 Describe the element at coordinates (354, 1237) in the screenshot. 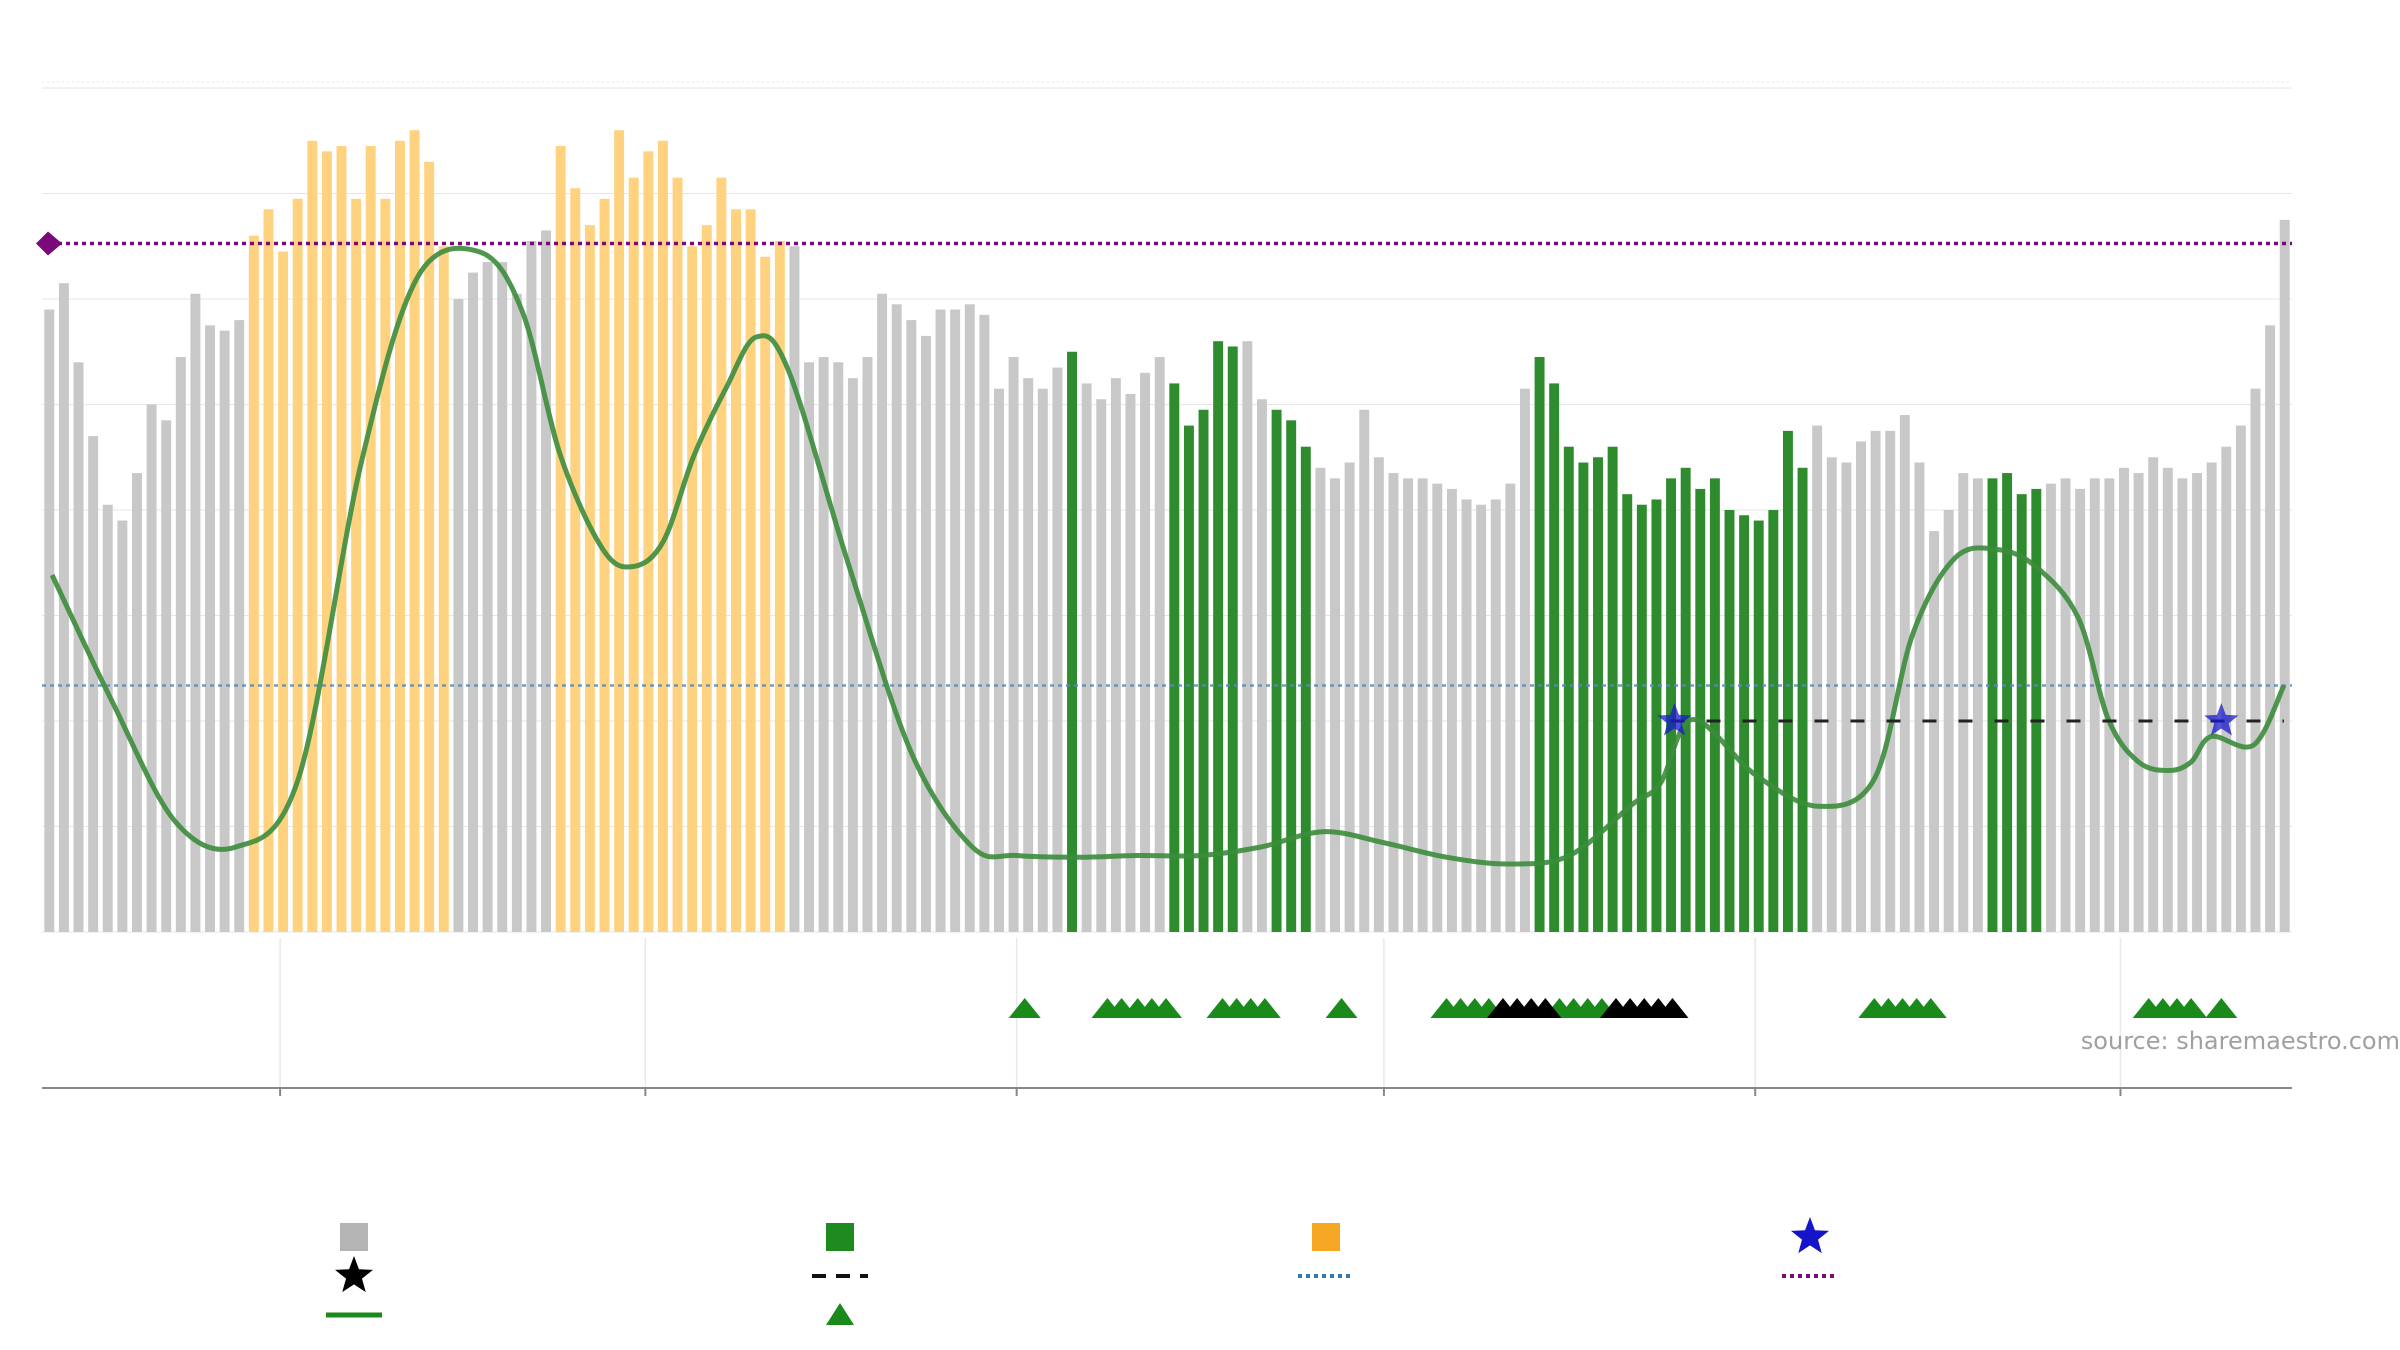

I see `legend-square-icon` at that location.